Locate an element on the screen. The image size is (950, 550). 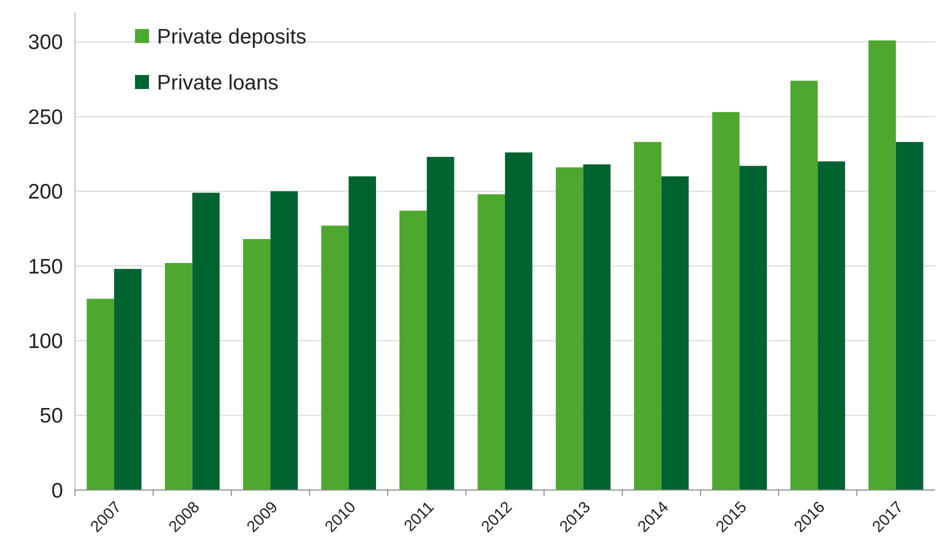
y-tick-label: 200 is located at coordinates (45, 192).